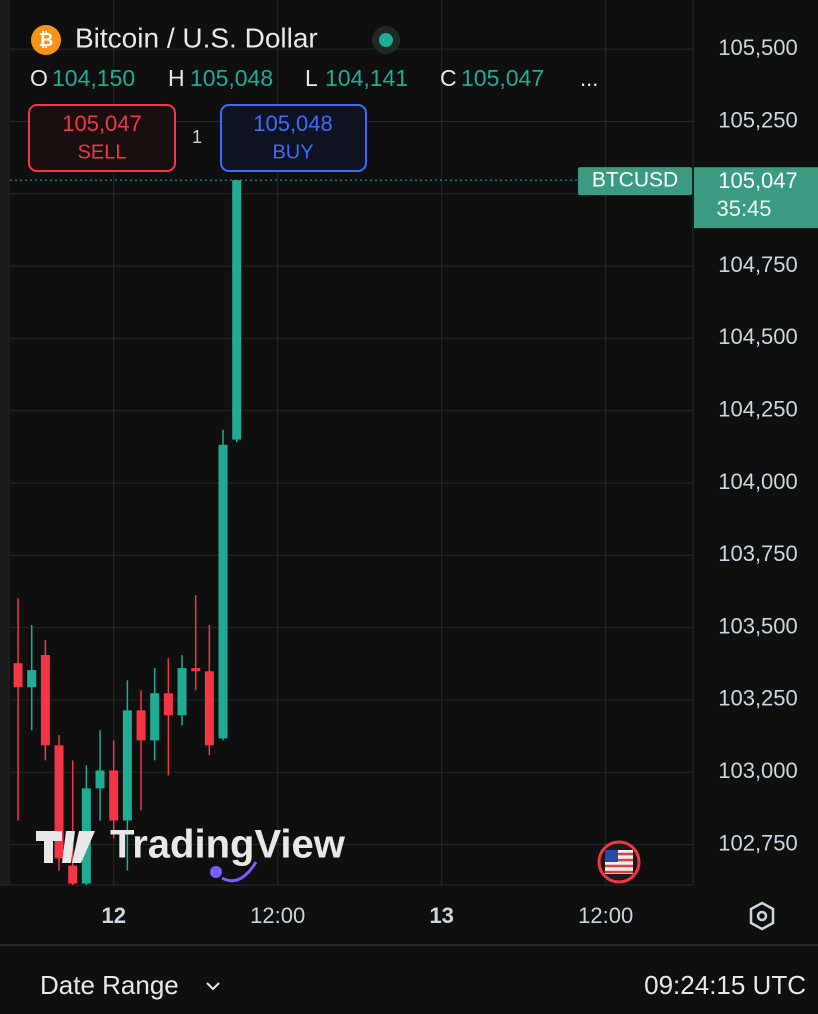  Describe the element at coordinates (216, 872) in the screenshot. I see `spark-icon` at that location.